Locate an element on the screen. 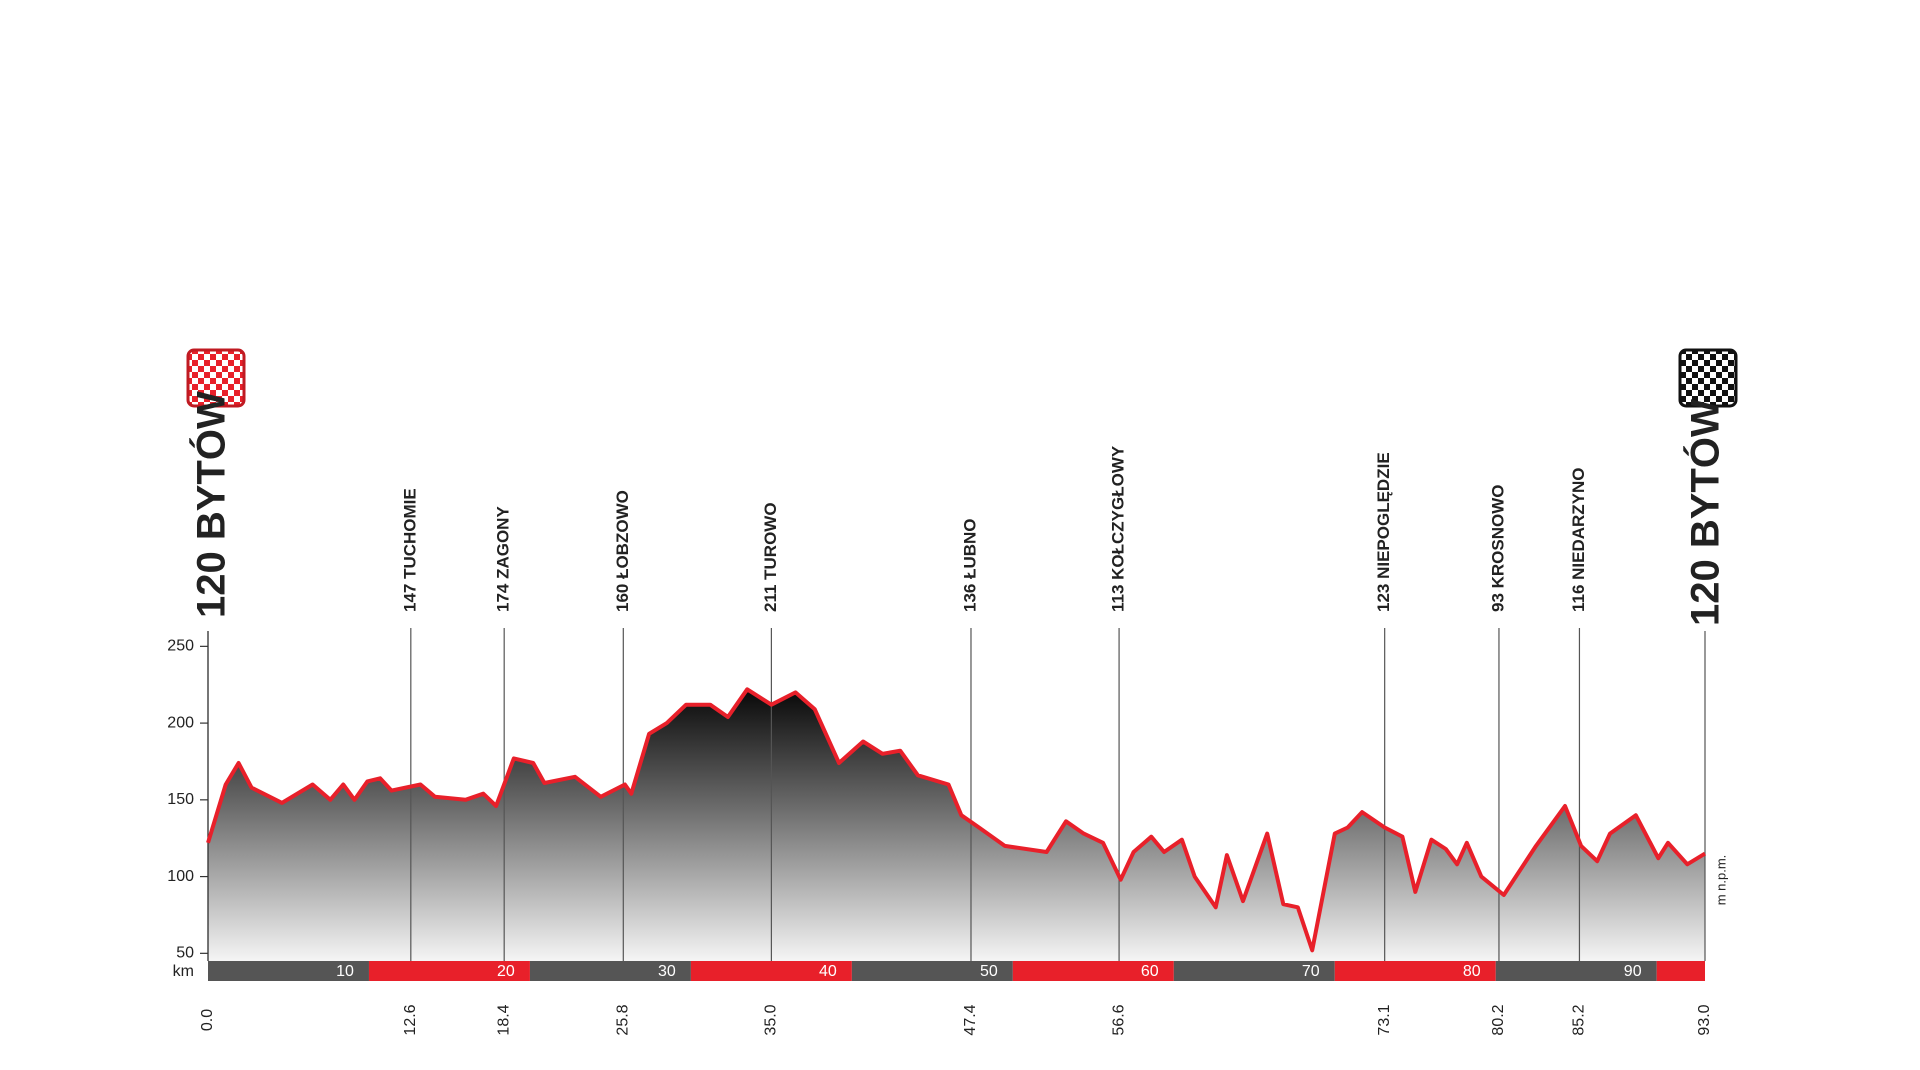  waypoint-label: 123 NIEPOGLĘDZIE is located at coordinates (1383, 532).